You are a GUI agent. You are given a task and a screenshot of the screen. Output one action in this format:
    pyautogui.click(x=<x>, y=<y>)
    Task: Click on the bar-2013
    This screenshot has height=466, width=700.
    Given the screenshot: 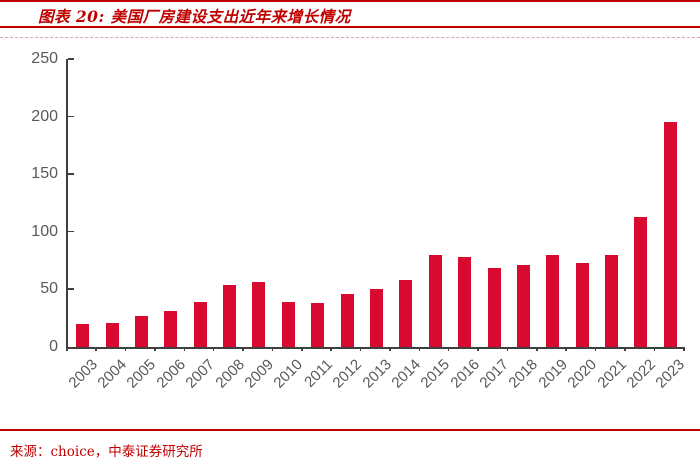 What is the action you would take?
    pyautogui.click(x=376, y=318)
    